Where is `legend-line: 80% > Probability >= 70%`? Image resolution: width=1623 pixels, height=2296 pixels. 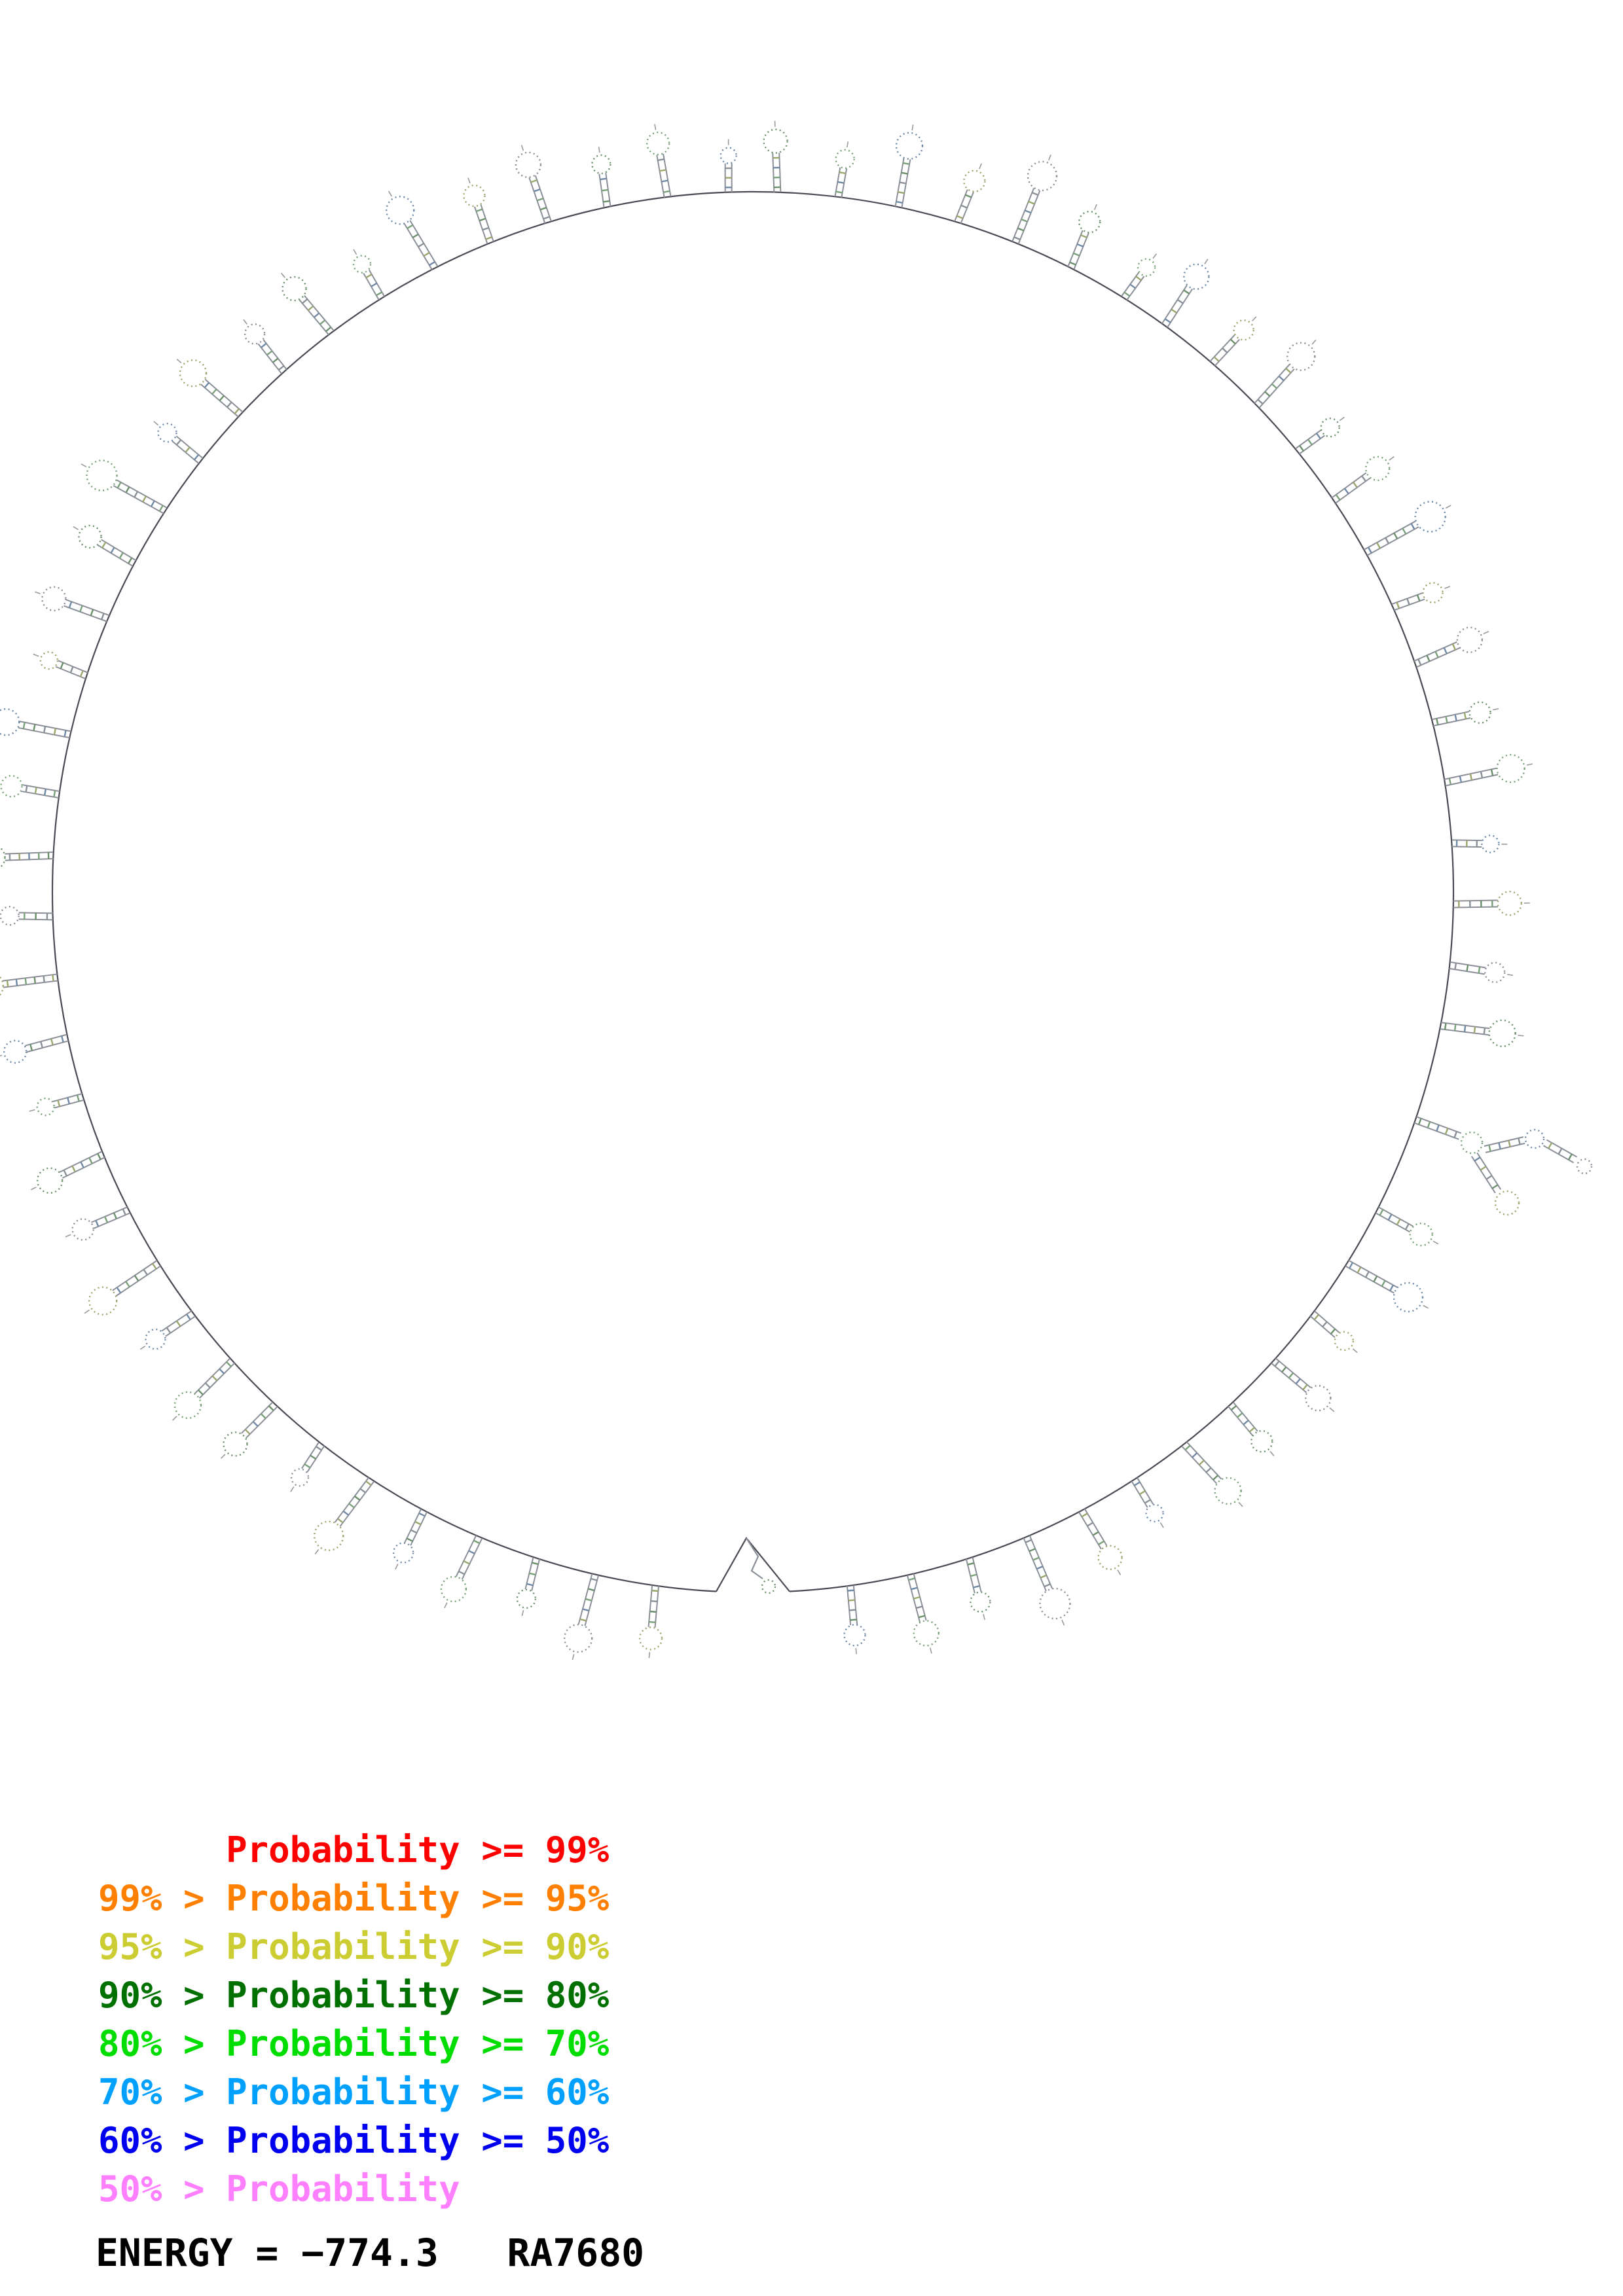
legend-line: 80% > Probability >= 70% is located at coordinates (354, 2043).